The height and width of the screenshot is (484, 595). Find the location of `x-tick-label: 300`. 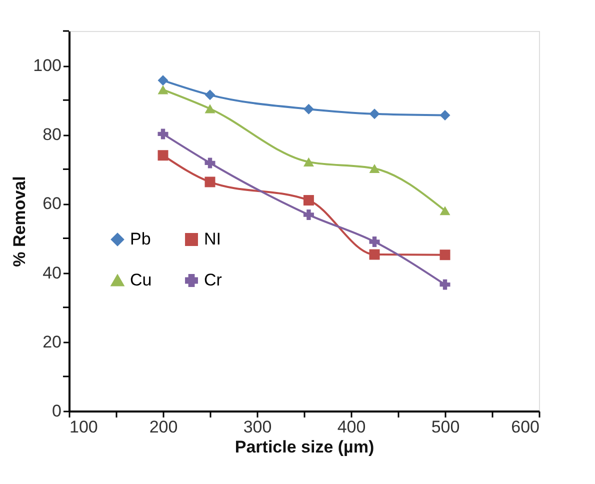

x-tick-label: 300 is located at coordinates (257, 427).